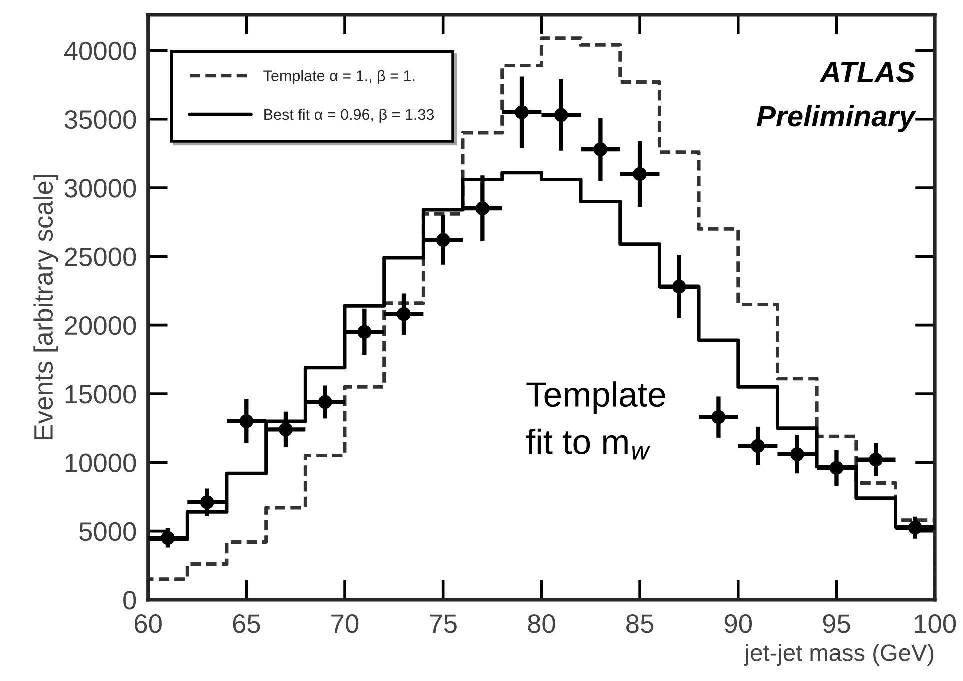  Describe the element at coordinates (596, 421) in the screenshot. I see `annotation: Template fit to m$_{w}$` at that location.